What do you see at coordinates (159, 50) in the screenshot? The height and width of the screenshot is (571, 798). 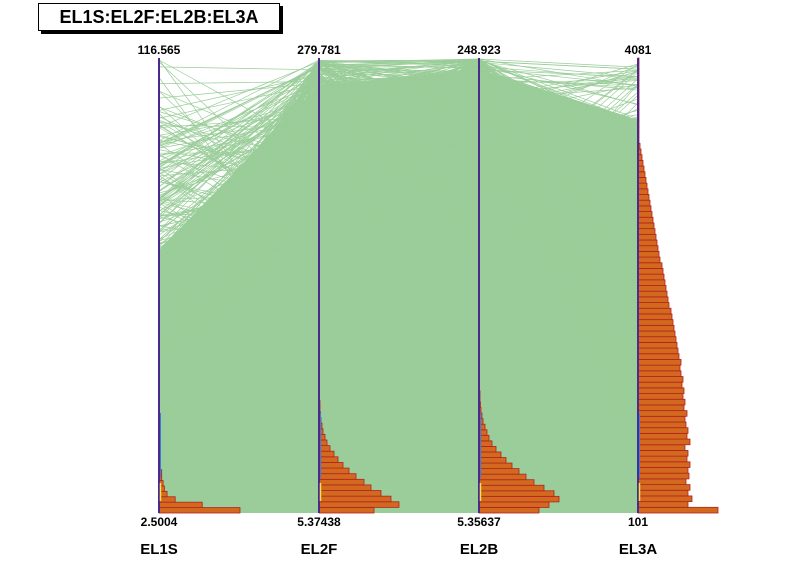 I see `axis-max-label: 116.565` at bounding box center [159, 50].